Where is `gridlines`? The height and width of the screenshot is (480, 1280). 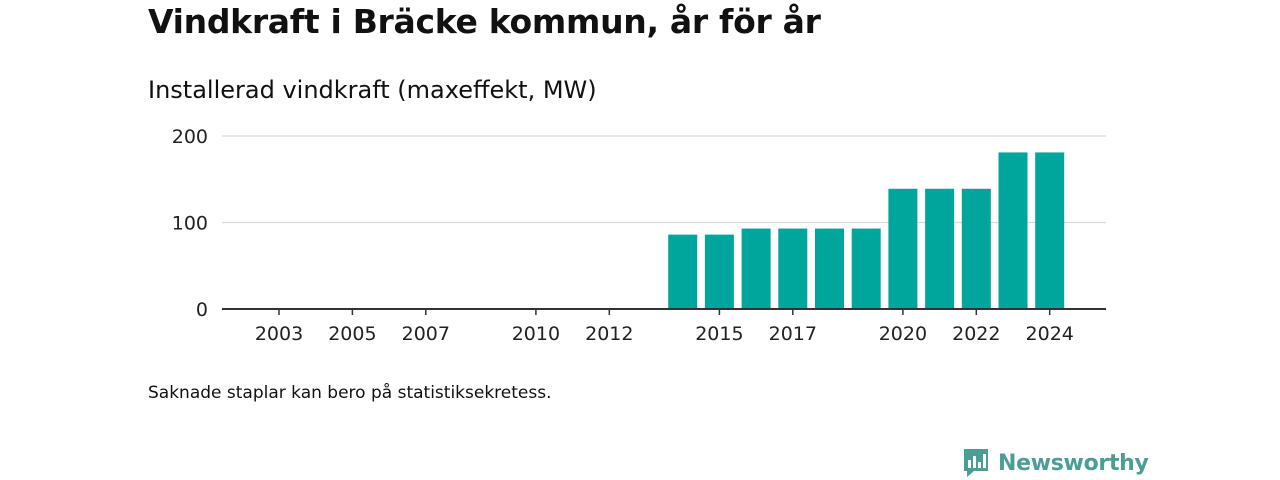 gridlines is located at coordinates (664, 179).